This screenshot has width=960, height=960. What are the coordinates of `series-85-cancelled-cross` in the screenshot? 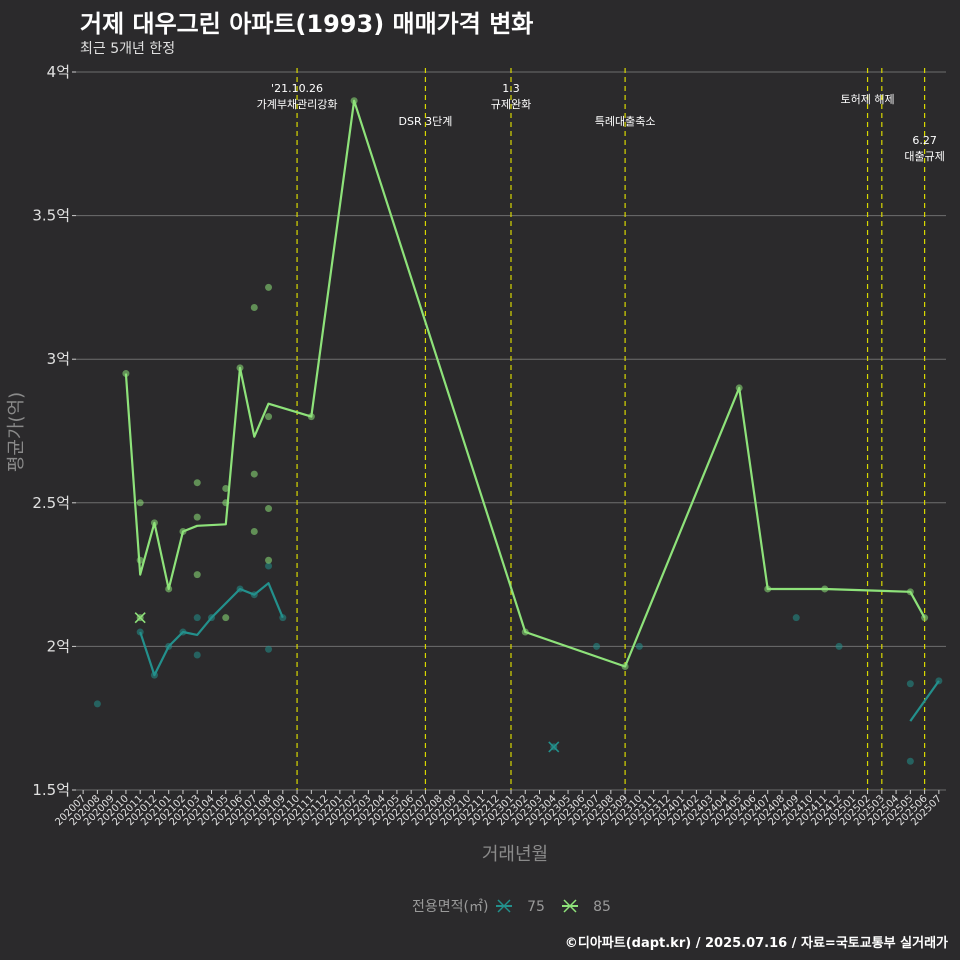 It's located at (140, 618).